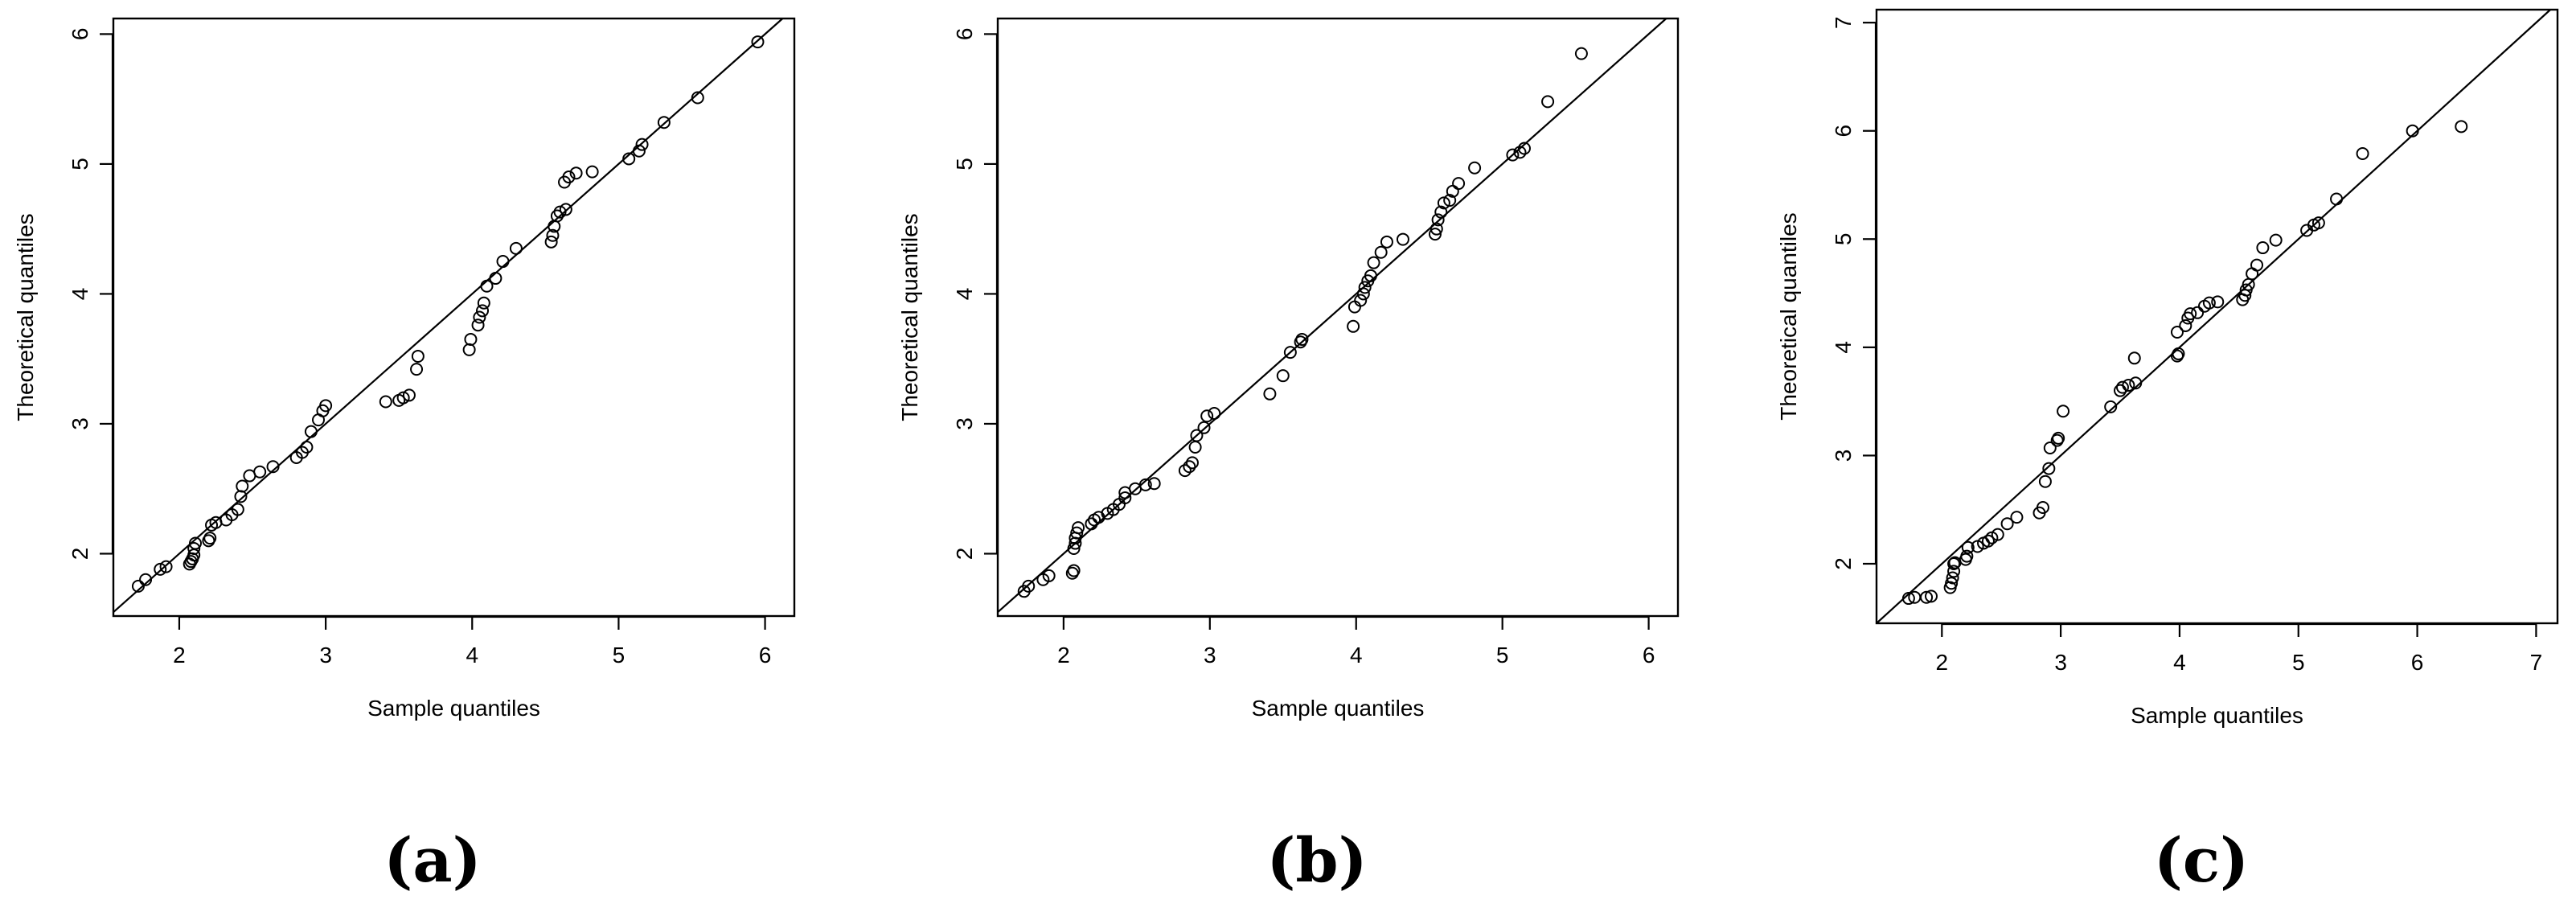 The height and width of the screenshot is (912, 2576). What do you see at coordinates (1843, 347) in the screenshot?
I see `y-tick-label: 4` at bounding box center [1843, 347].